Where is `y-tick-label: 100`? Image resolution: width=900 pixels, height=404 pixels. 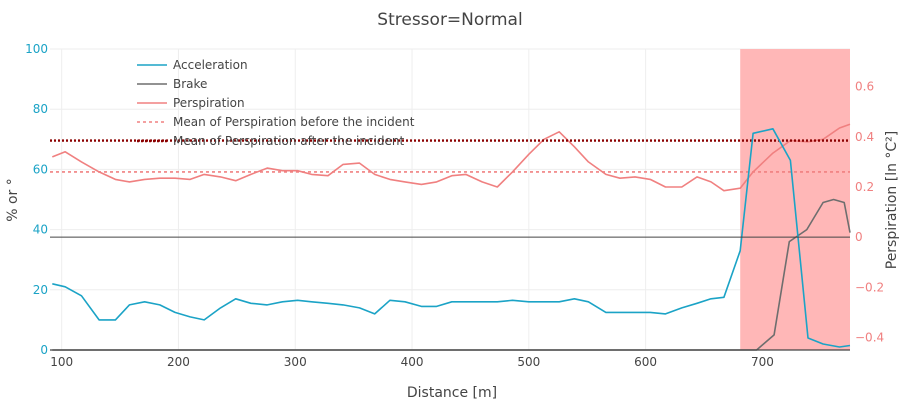
y-tick-label: 100 is located at coordinates (36, 49).